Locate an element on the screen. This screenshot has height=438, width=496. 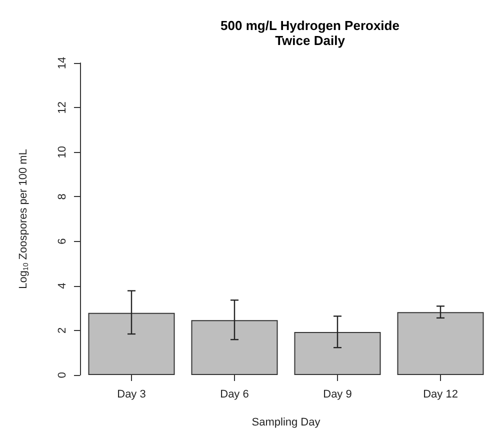
x-tick-label: Day 9 is located at coordinates (337, 394).